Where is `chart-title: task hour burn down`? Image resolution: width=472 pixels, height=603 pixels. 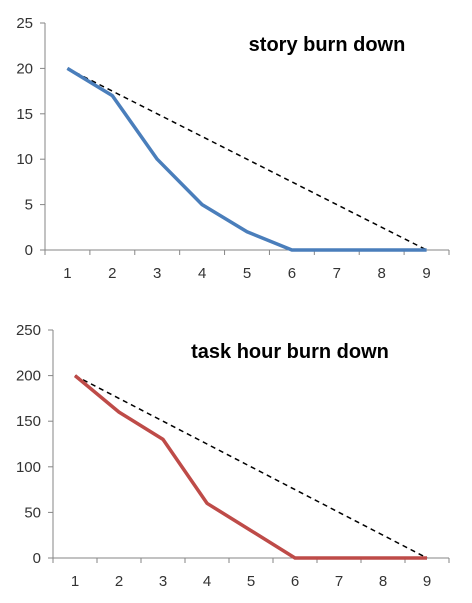 chart-title: task hour burn down is located at coordinates (290, 352).